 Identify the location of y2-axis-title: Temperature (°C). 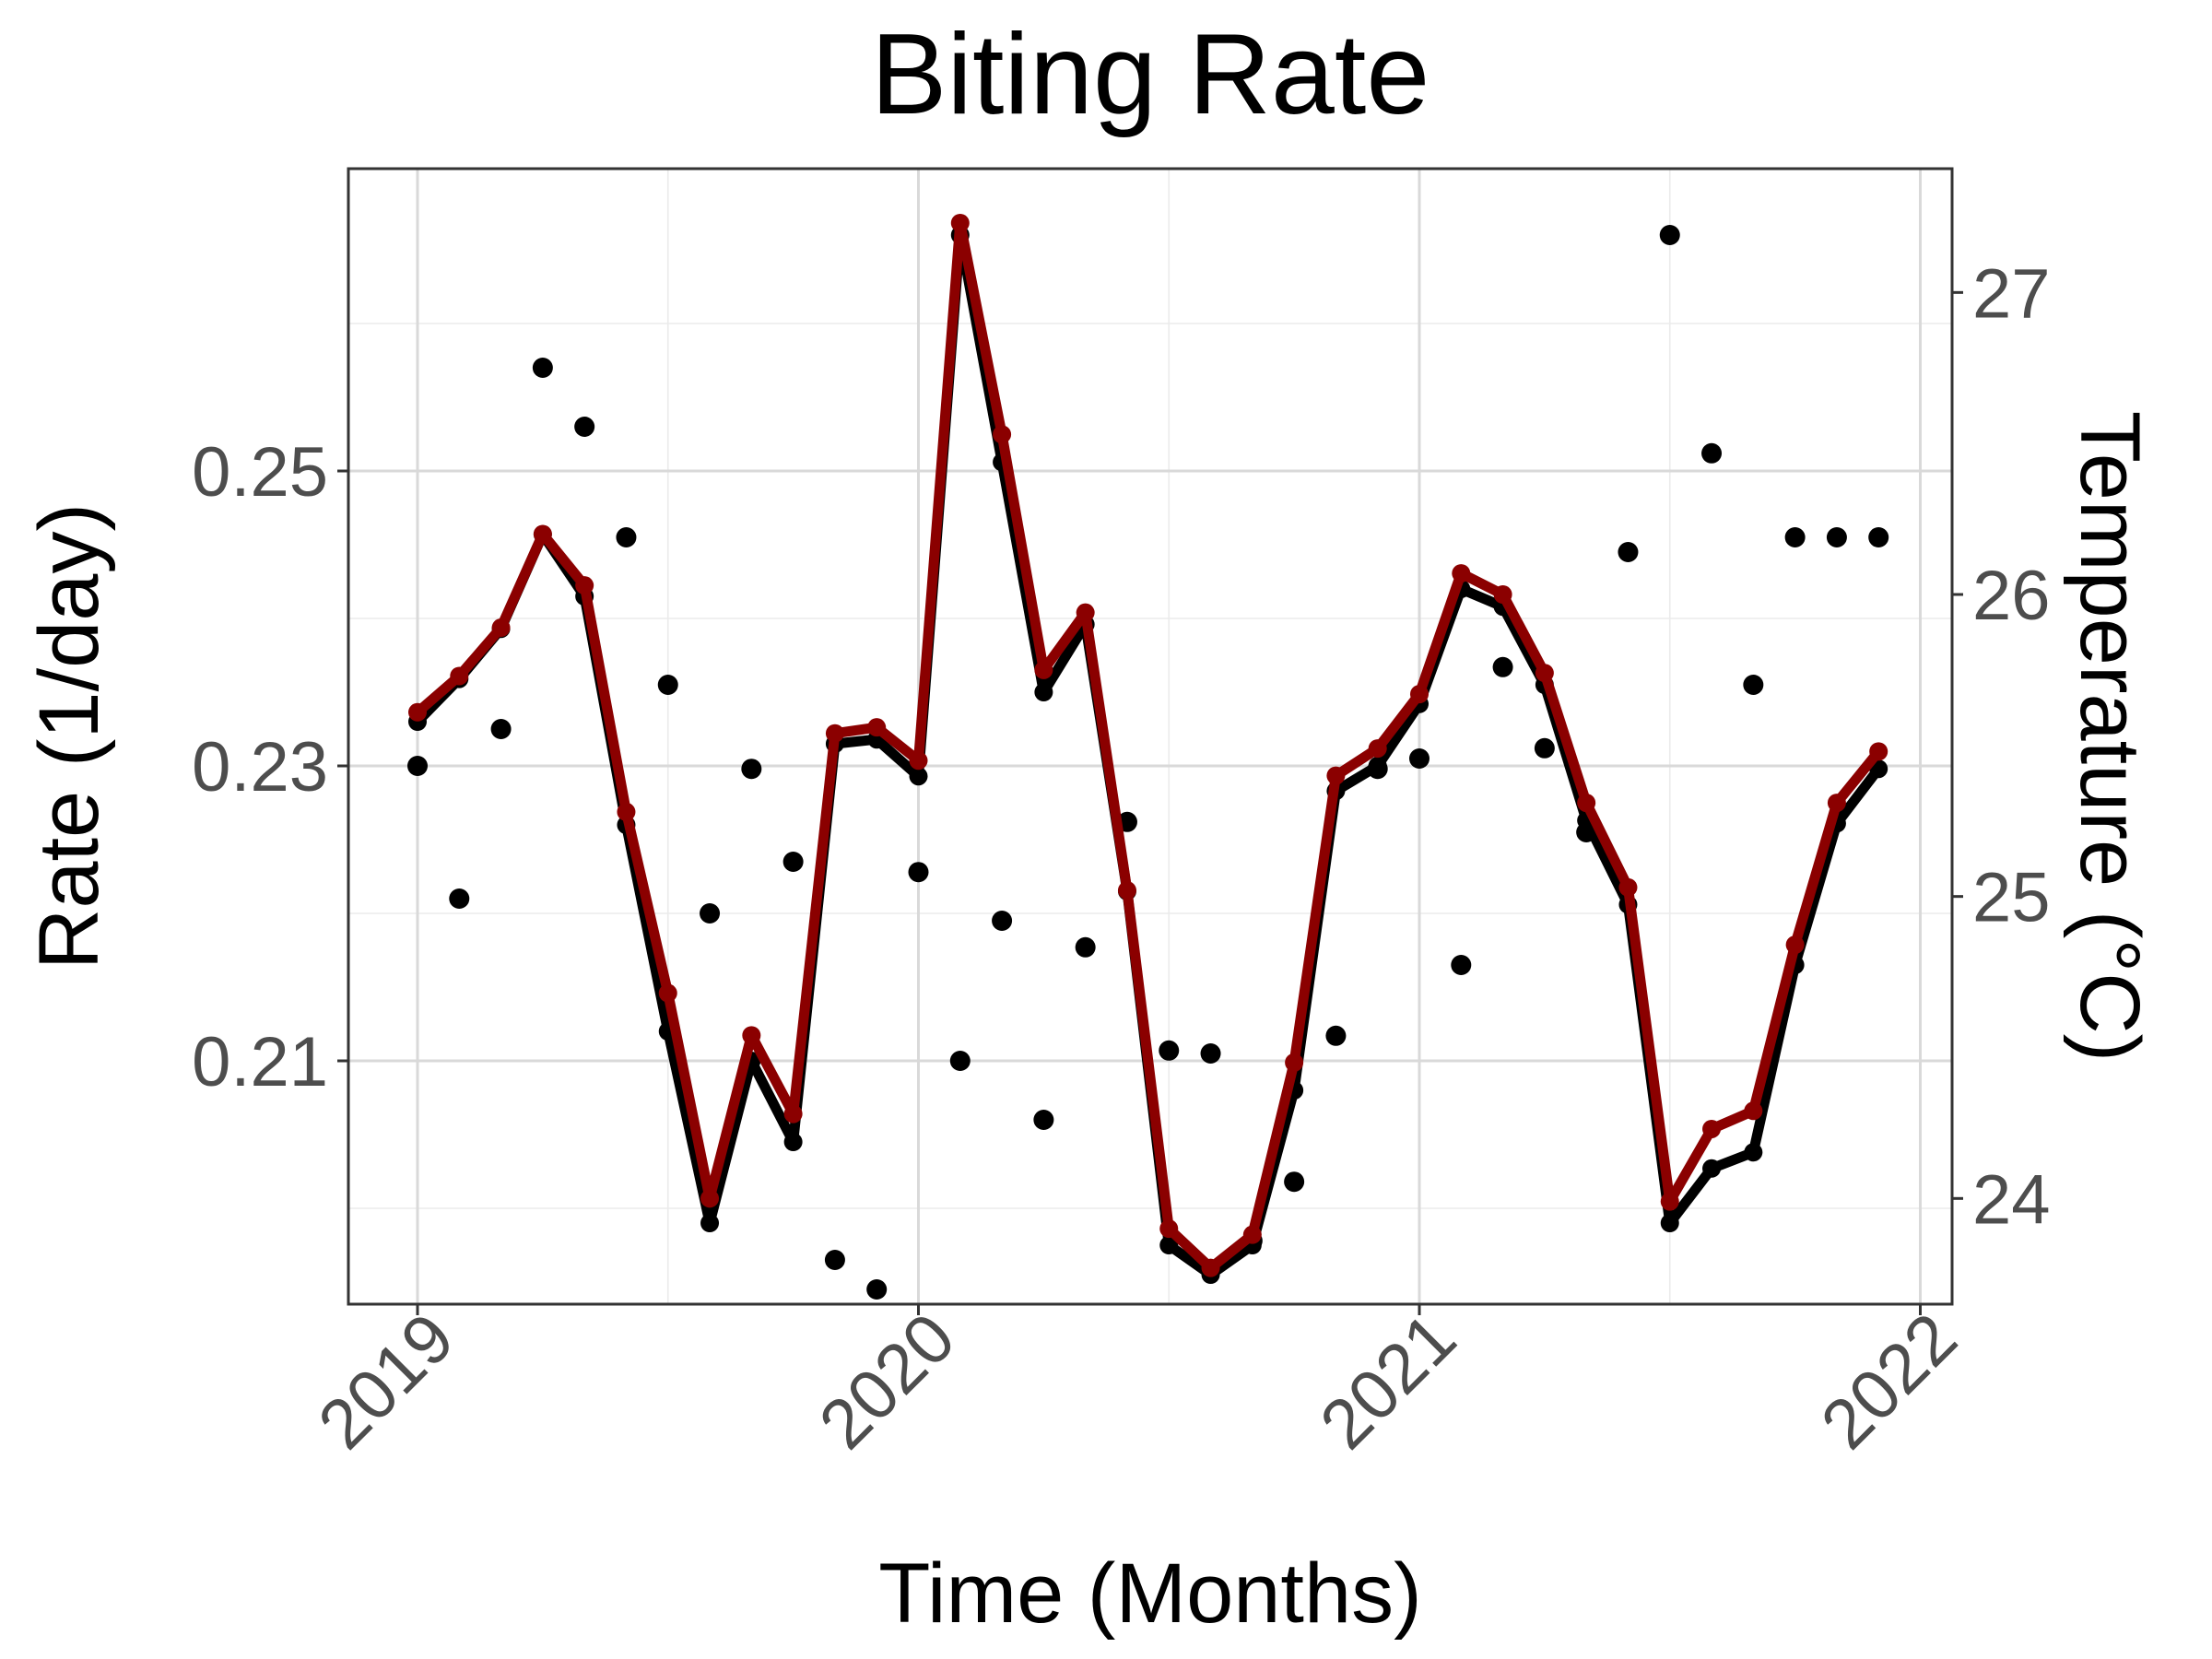
(2110, 737).